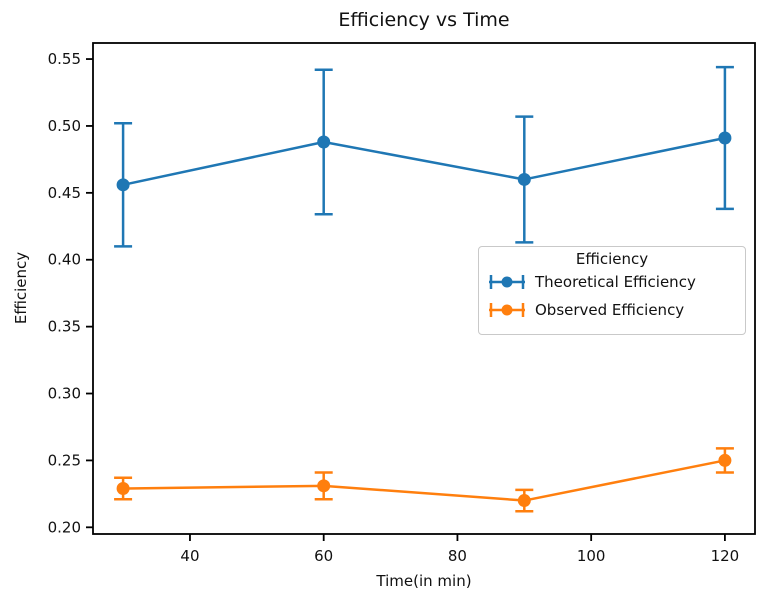 The width and height of the screenshot is (768, 608). I want to click on y-axis-label: Efficiency, so click(21, 288).